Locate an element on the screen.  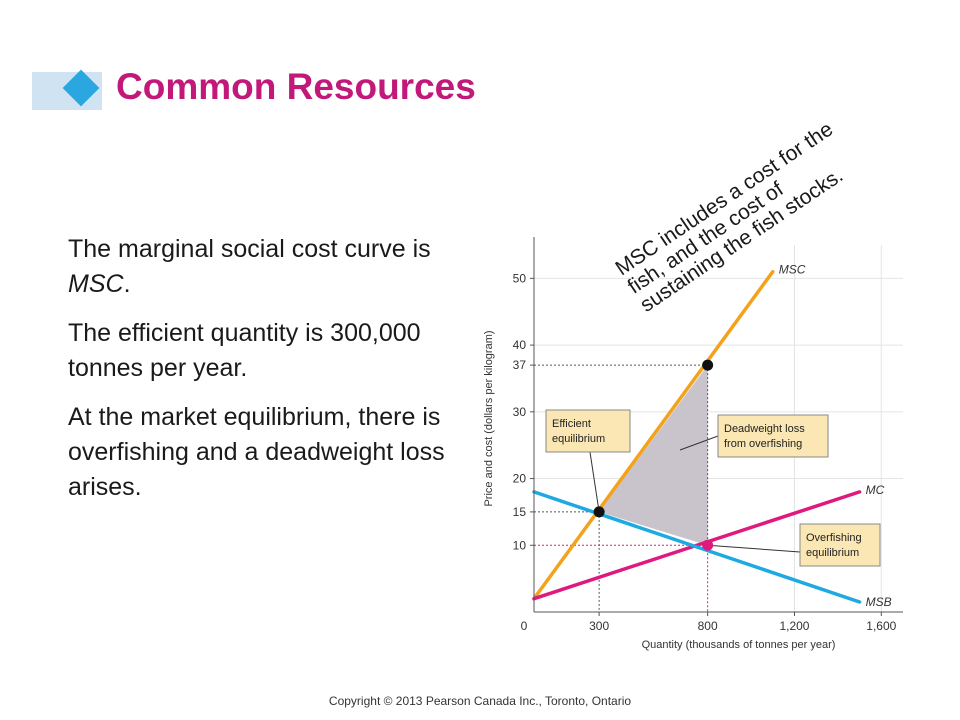
y-tick-label-30: 30 is located at coordinates (520, 412).